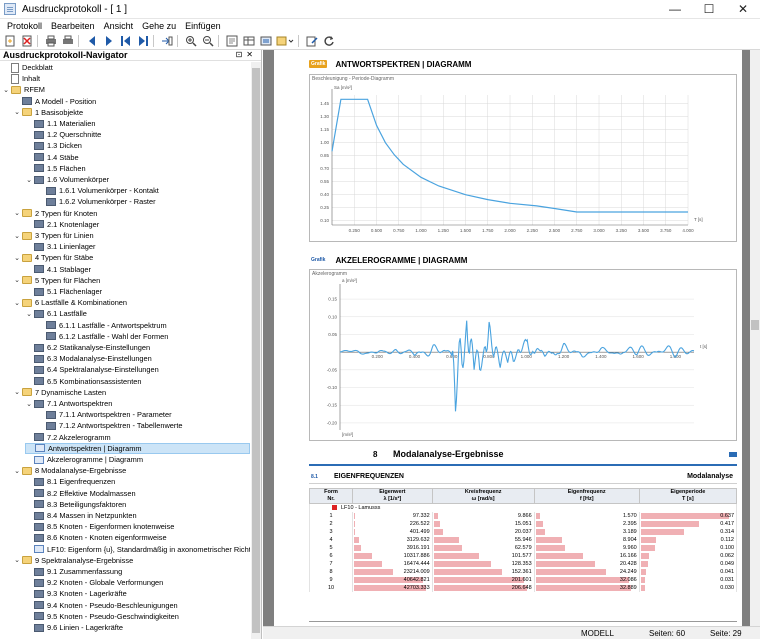 This screenshot has width=760, height=639. I want to click on settings-icon, so click(265, 41).